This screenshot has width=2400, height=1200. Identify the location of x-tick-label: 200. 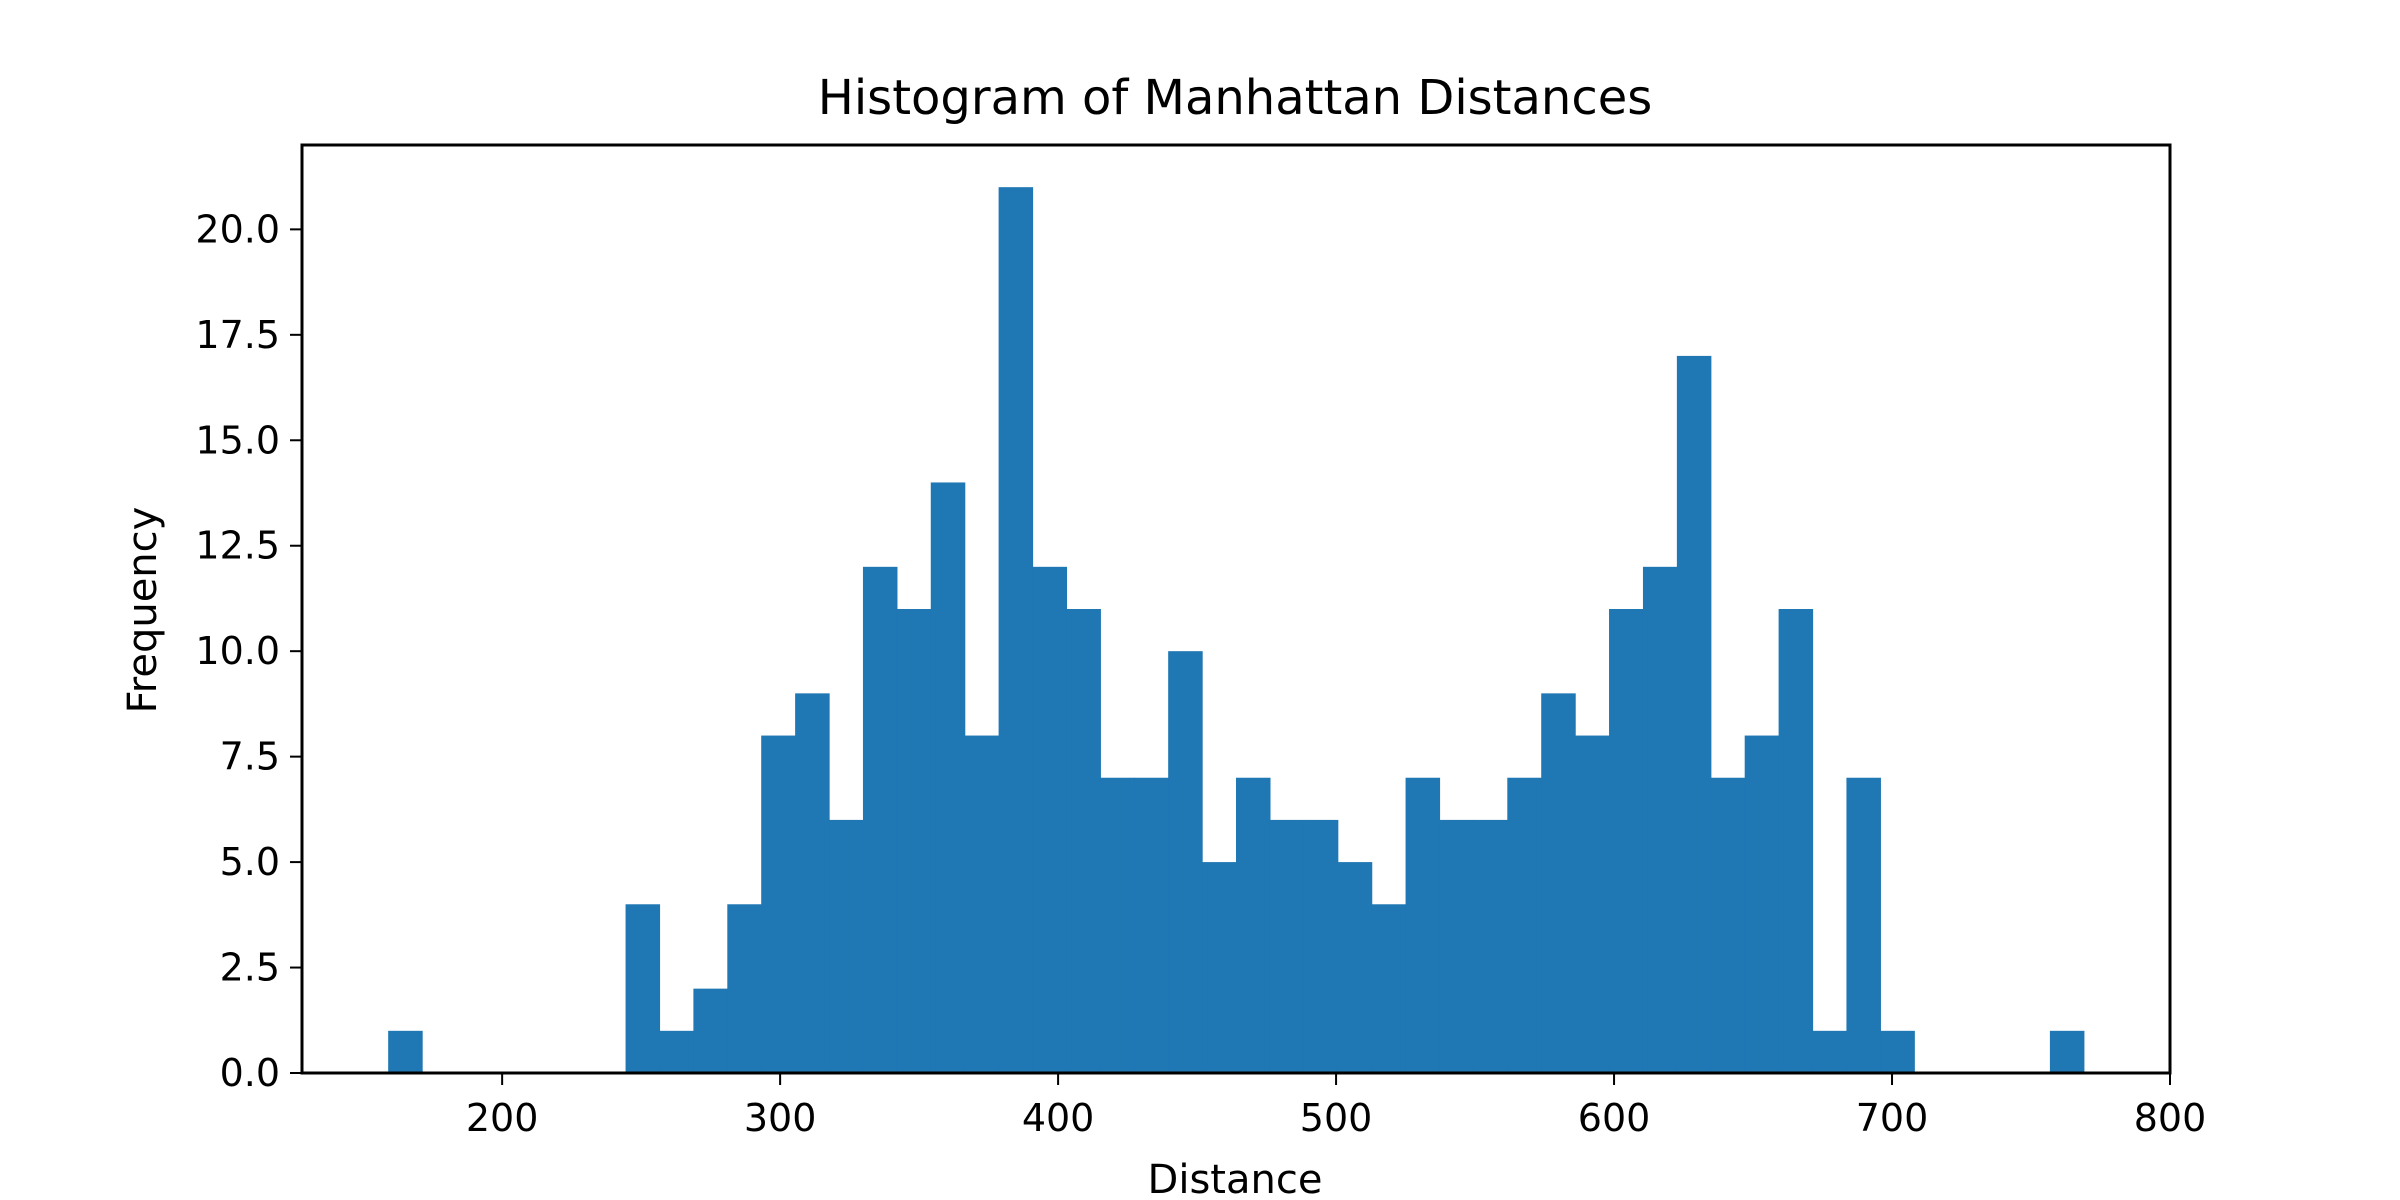
(502, 1118).